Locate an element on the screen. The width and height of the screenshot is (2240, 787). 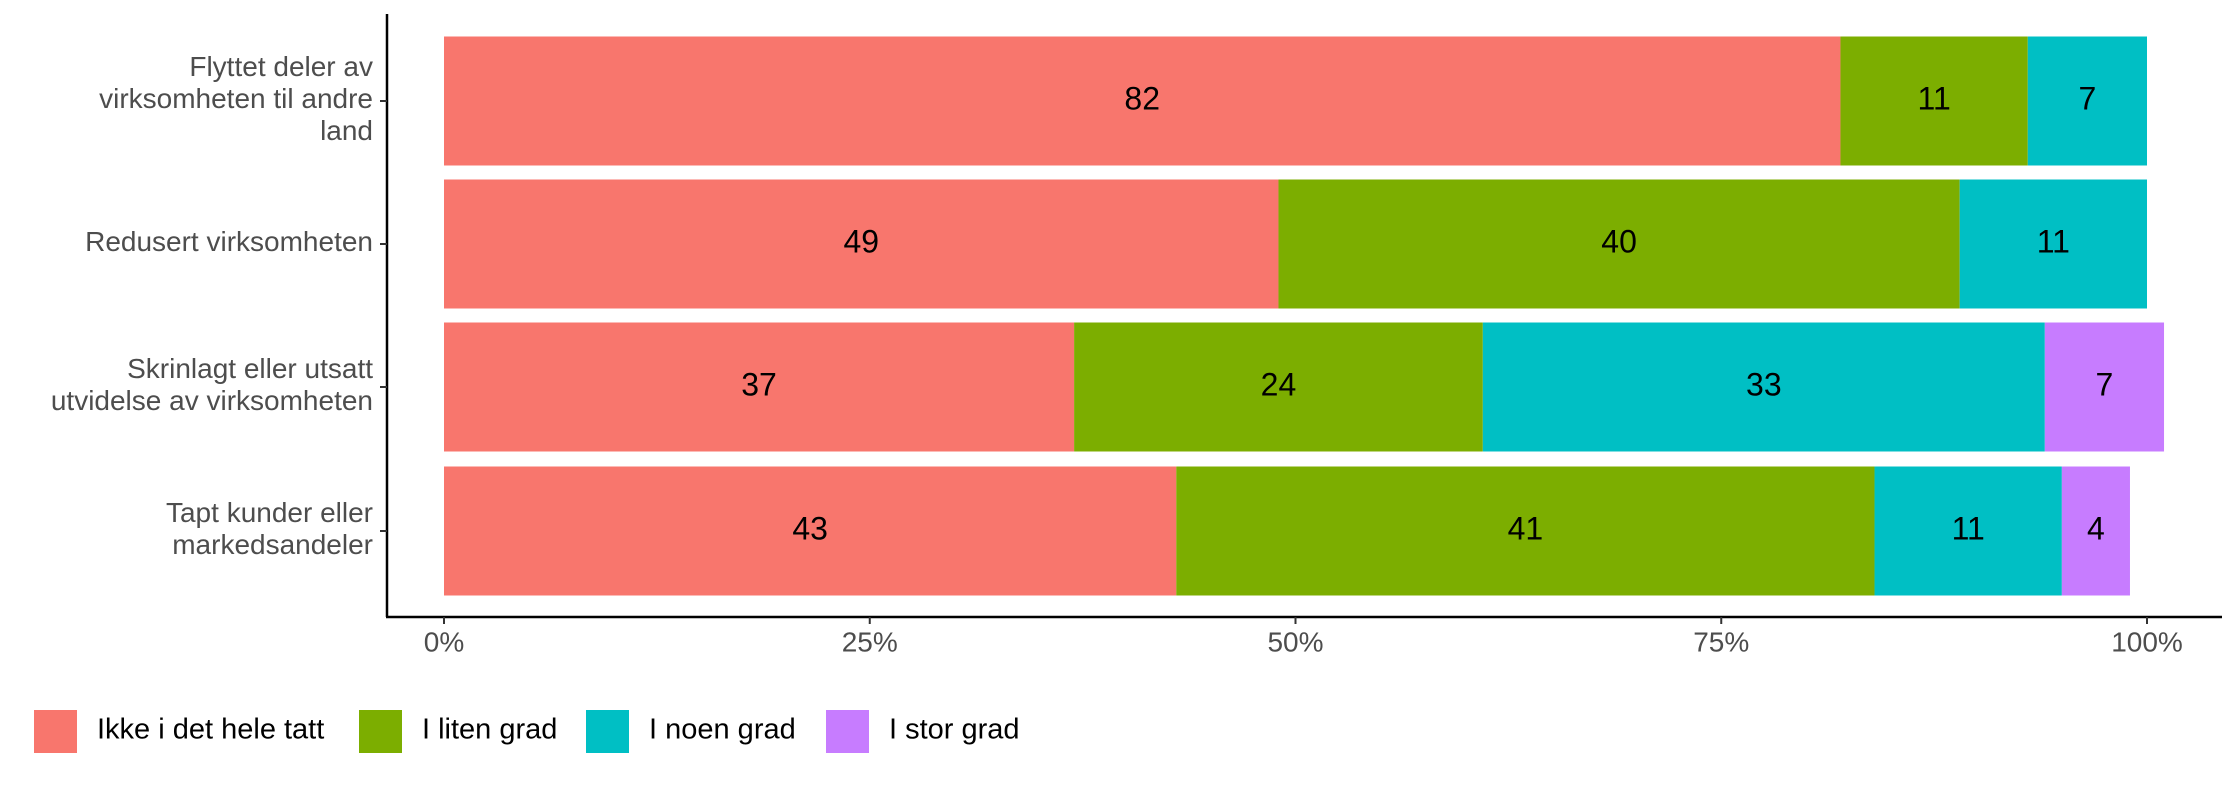
data-label: 37 is located at coordinates (759, 384).